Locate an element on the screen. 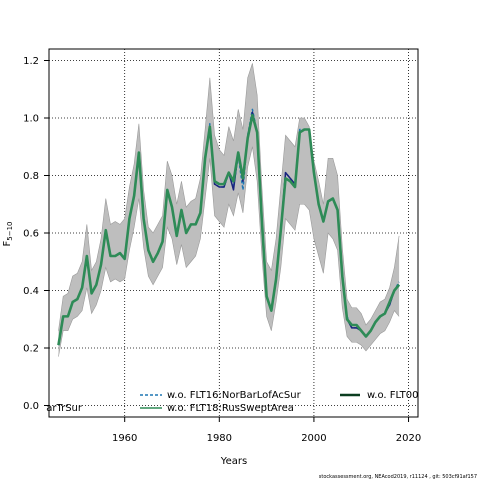  x-tick-label-0: 1960 is located at coordinates (124, 438).